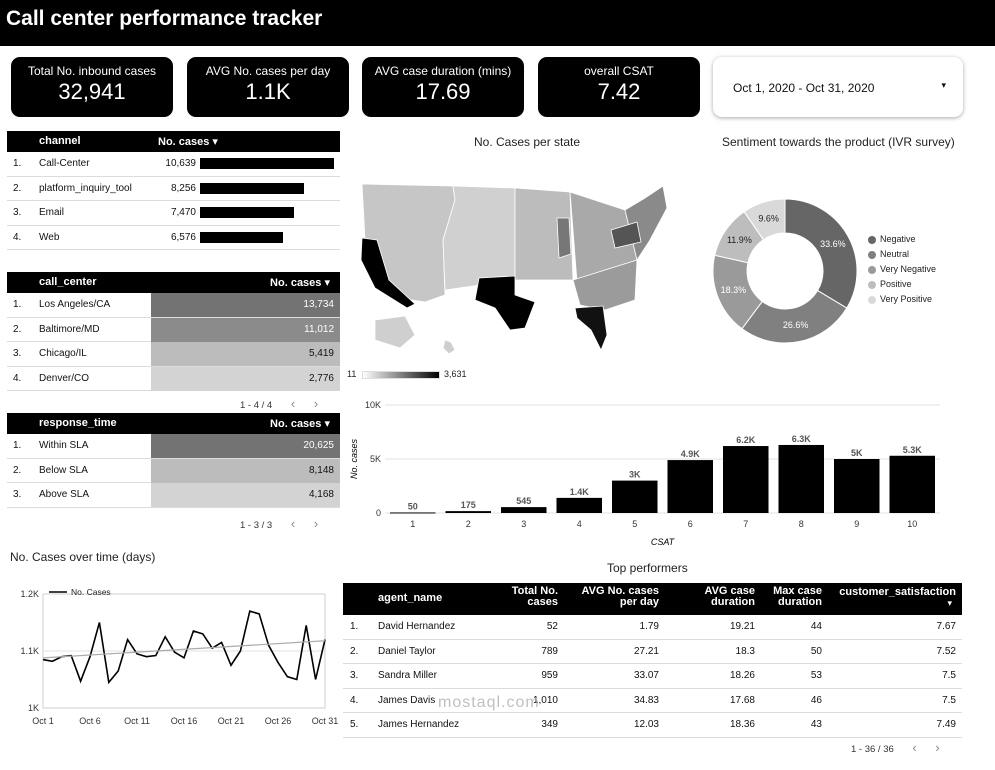 Image resolution: width=995 pixels, height=770 pixels. What do you see at coordinates (173, 305) in the screenshot?
I see `table-row: 1. Los Angeles/CA 13,734` at bounding box center [173, 305].